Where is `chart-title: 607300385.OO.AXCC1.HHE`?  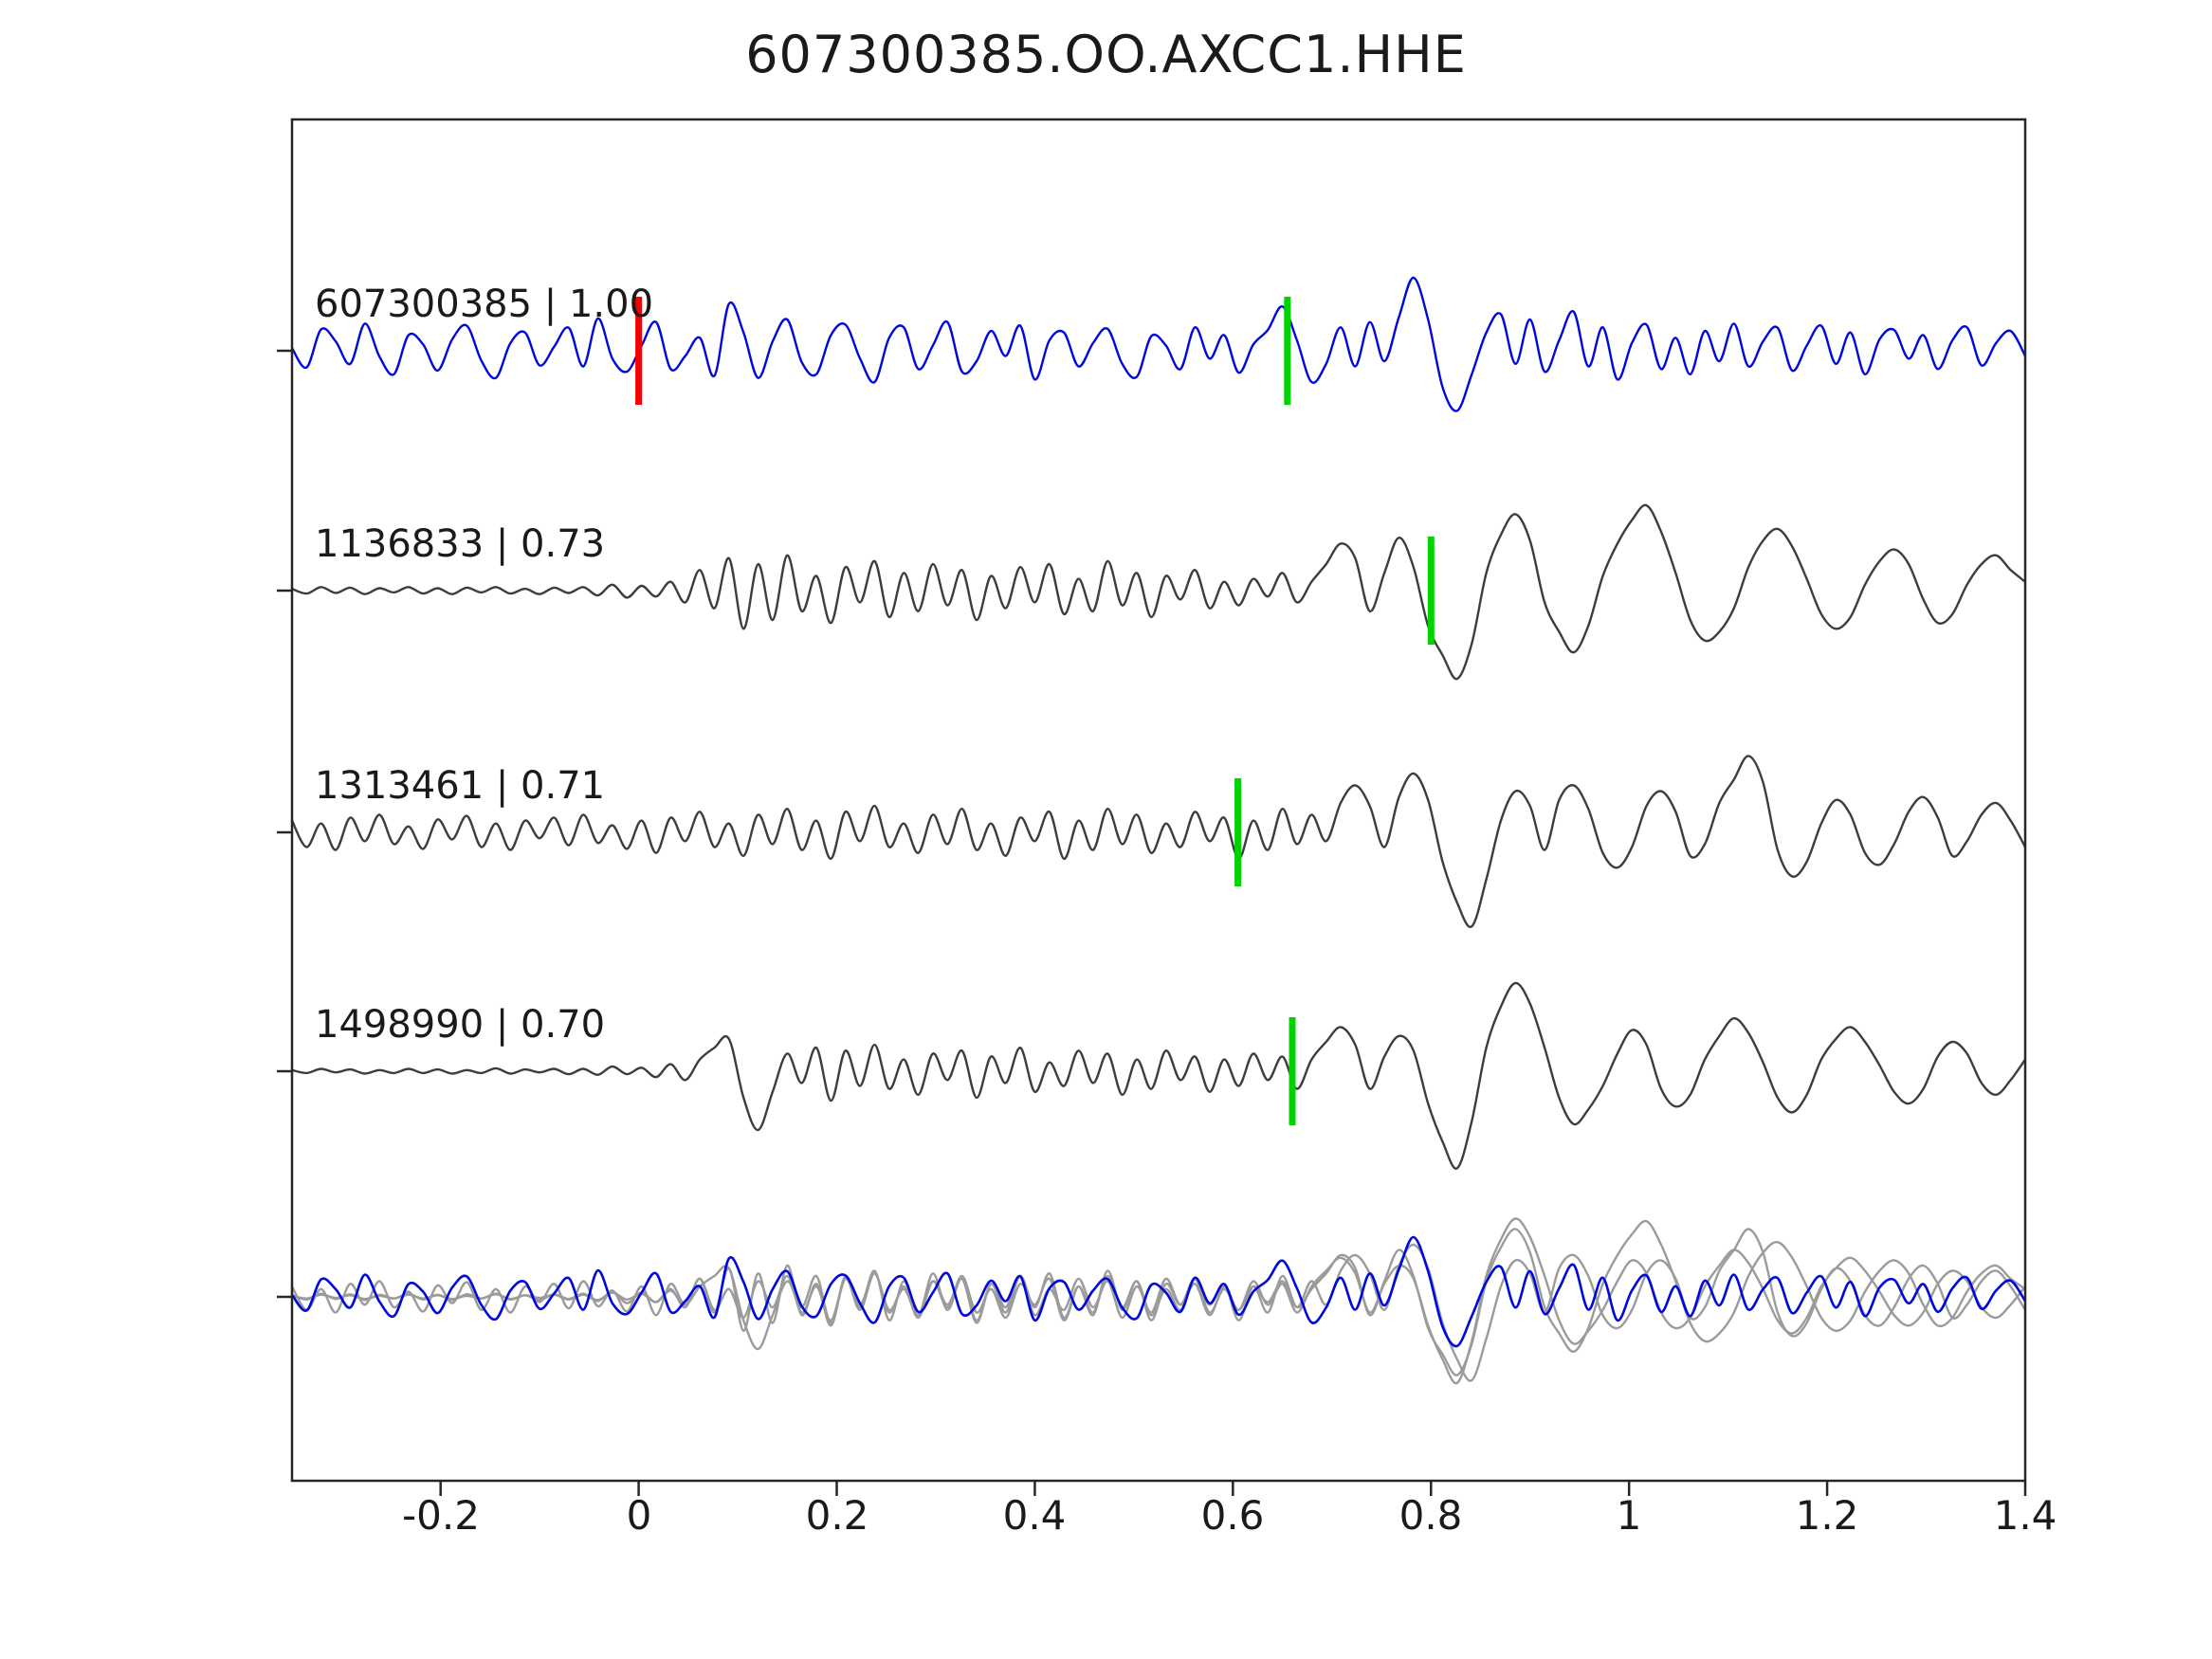 chart-title: 607300385.OO.AXCC1.HHE is located at coordinates (1106, 54).